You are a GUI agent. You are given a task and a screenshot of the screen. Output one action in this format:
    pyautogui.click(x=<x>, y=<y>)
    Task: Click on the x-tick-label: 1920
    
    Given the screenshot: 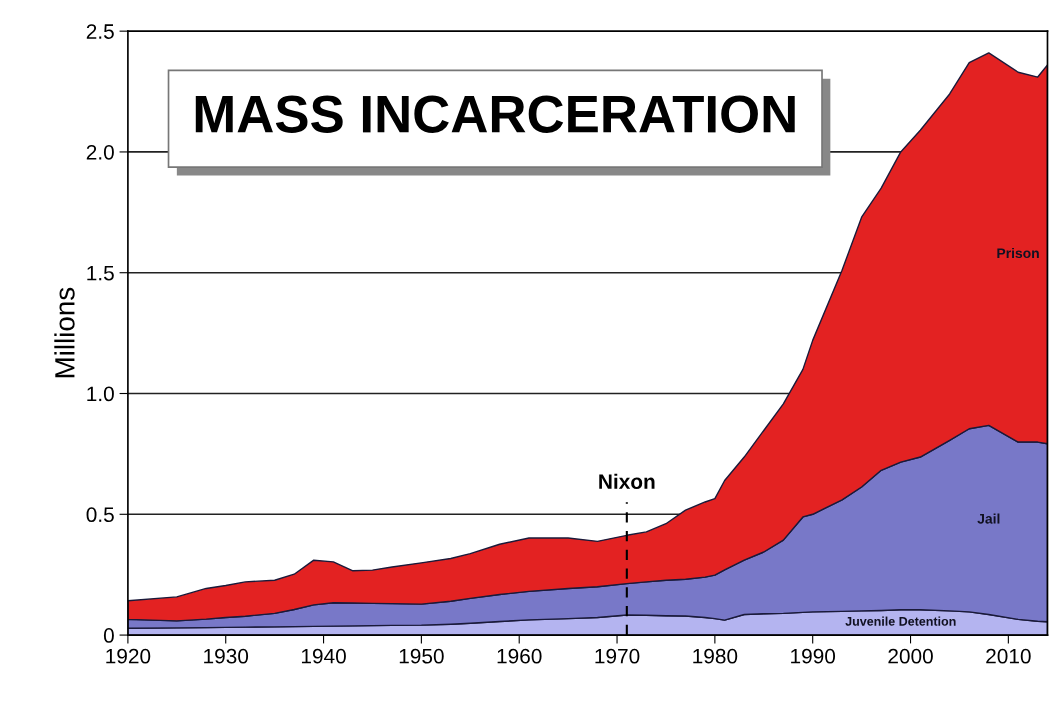 What is the action you would take?
    pyautogui.click(x=128, y=656)
    